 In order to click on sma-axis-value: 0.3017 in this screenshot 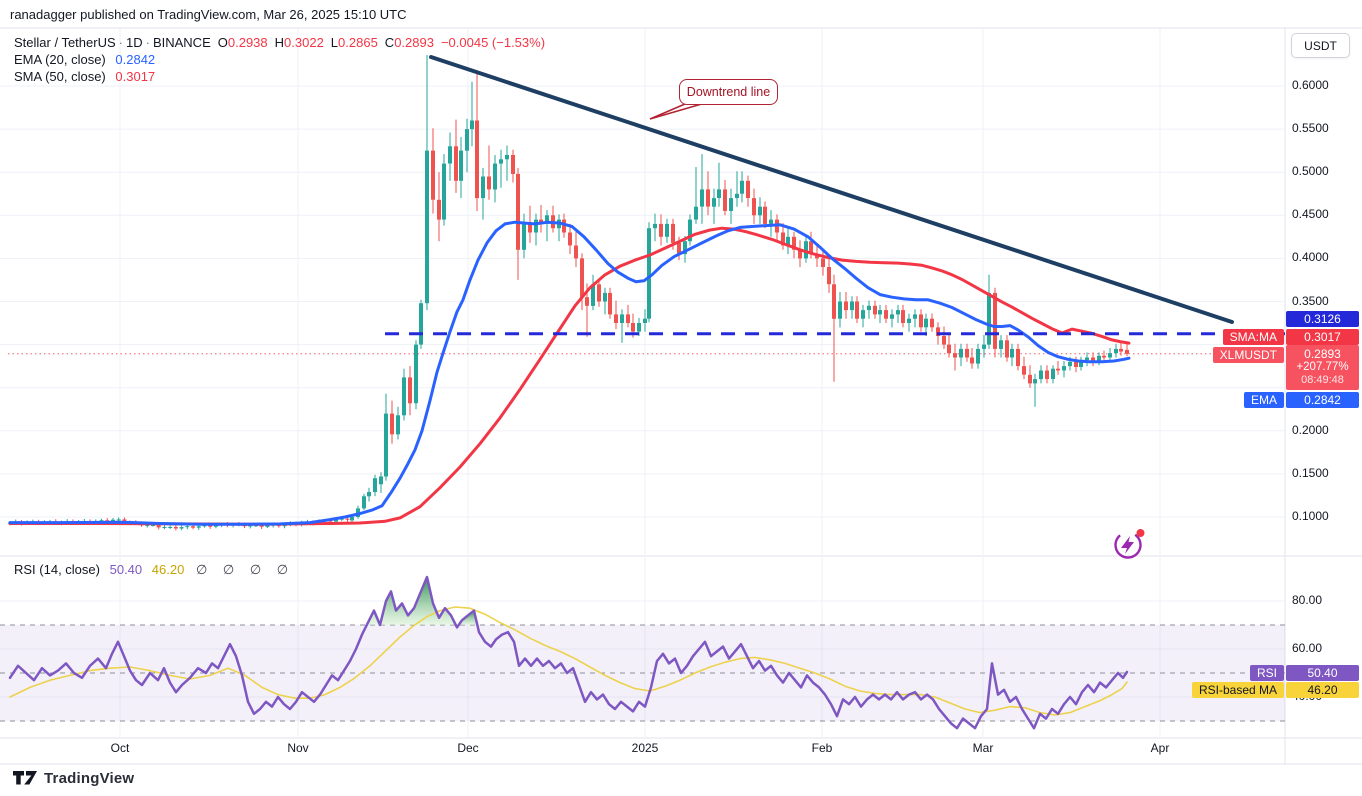, I will do `click(1322, 337)`.